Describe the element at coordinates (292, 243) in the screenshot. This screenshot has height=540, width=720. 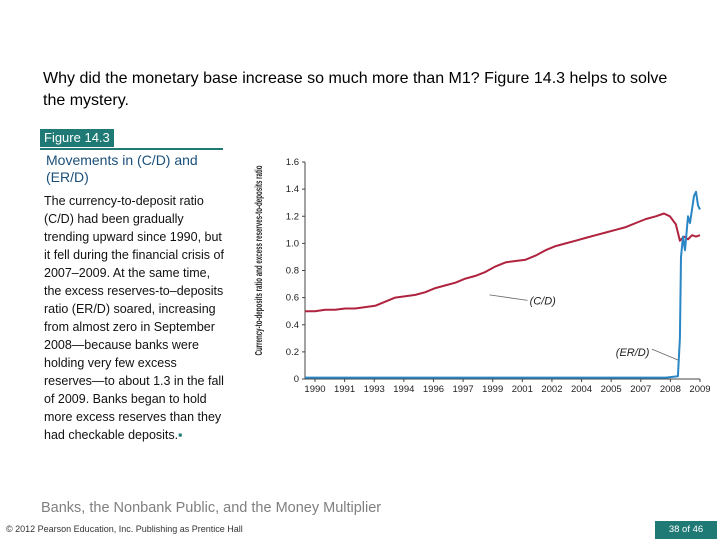
I see `y-tick-label: 1.0` at that location.